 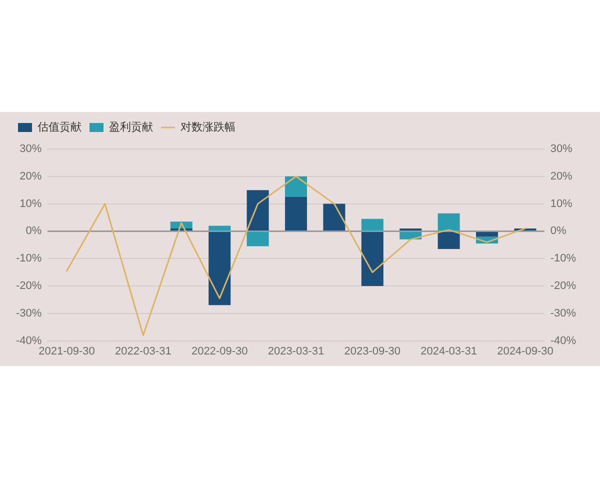 I want to click on x-tick-label: 2023-09-30, so click(x=372, y=351).